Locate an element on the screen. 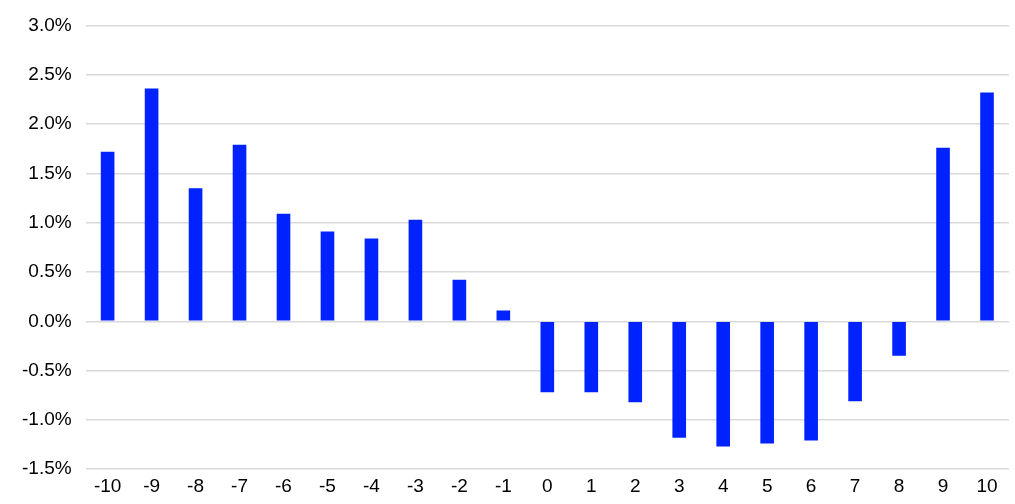 The height and width of the screenshot is (504, 1015). y-tick-label: 3.0% is located at coordinates (50, 24).